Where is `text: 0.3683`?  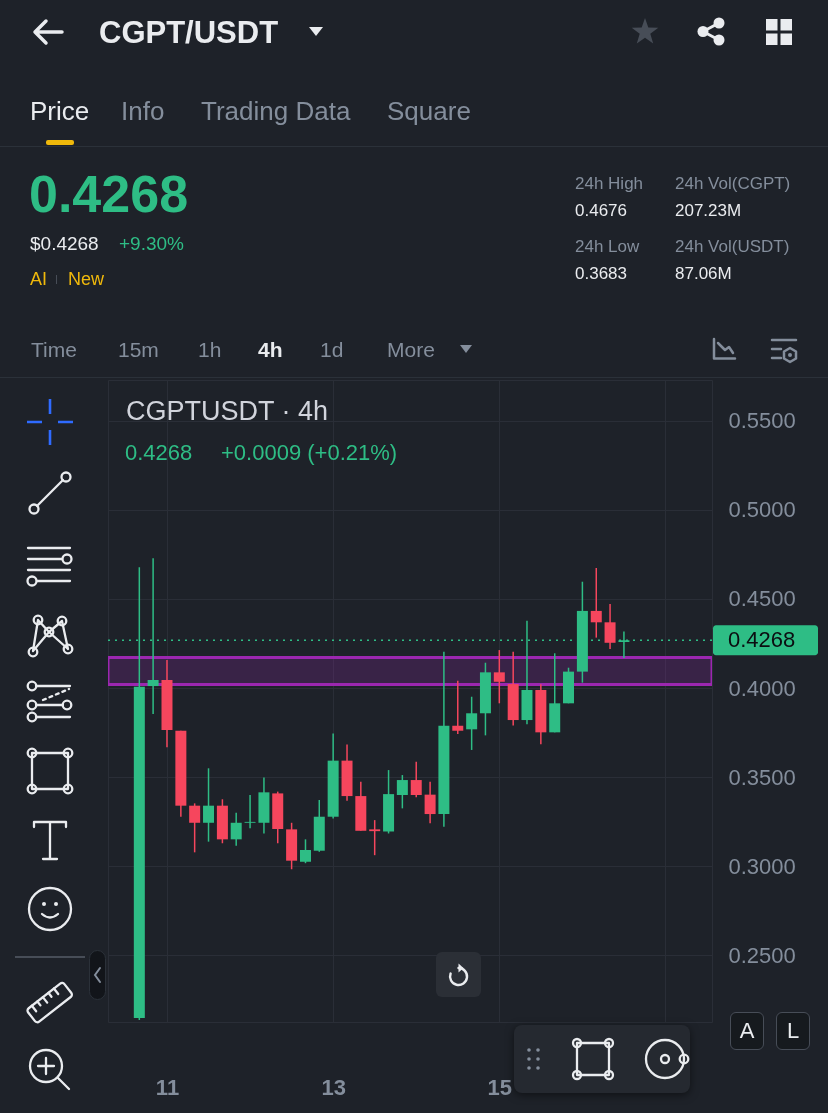 text: 0.3683 is located at coordinates (601, 273).